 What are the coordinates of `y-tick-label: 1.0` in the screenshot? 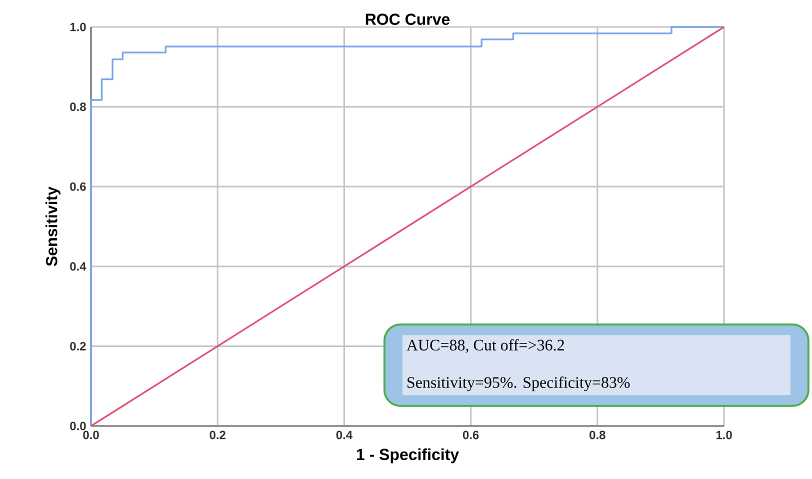 It's located at (78, 27).